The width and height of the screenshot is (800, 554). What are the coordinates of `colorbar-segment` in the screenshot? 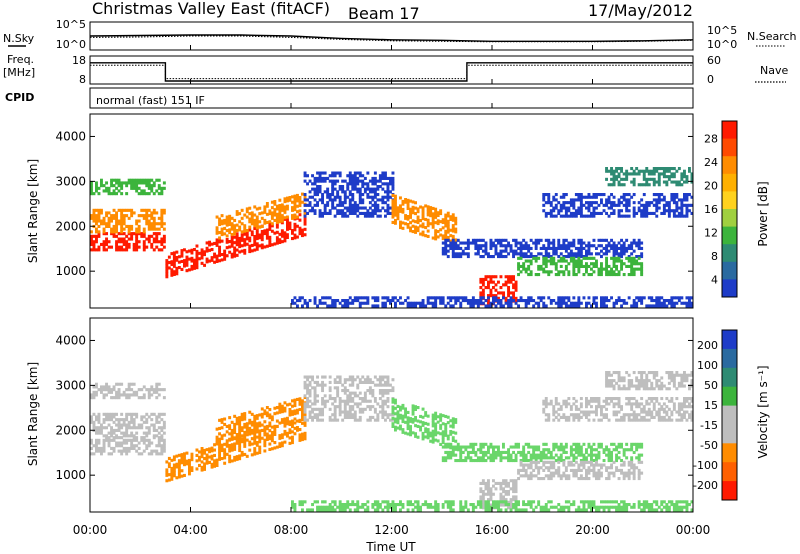 It's located at (729, 235).